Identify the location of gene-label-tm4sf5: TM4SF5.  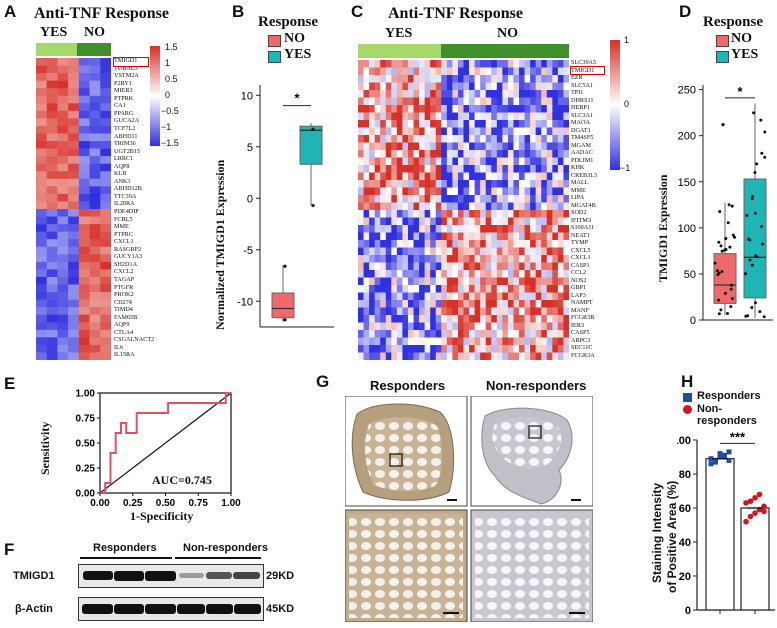
(582, 137).